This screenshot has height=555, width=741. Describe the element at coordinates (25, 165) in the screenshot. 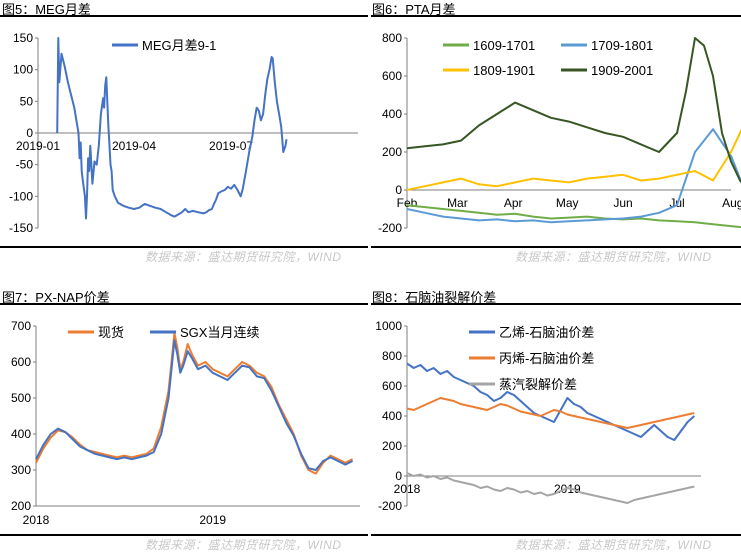

I see `y-tick-label: -50` at that location.